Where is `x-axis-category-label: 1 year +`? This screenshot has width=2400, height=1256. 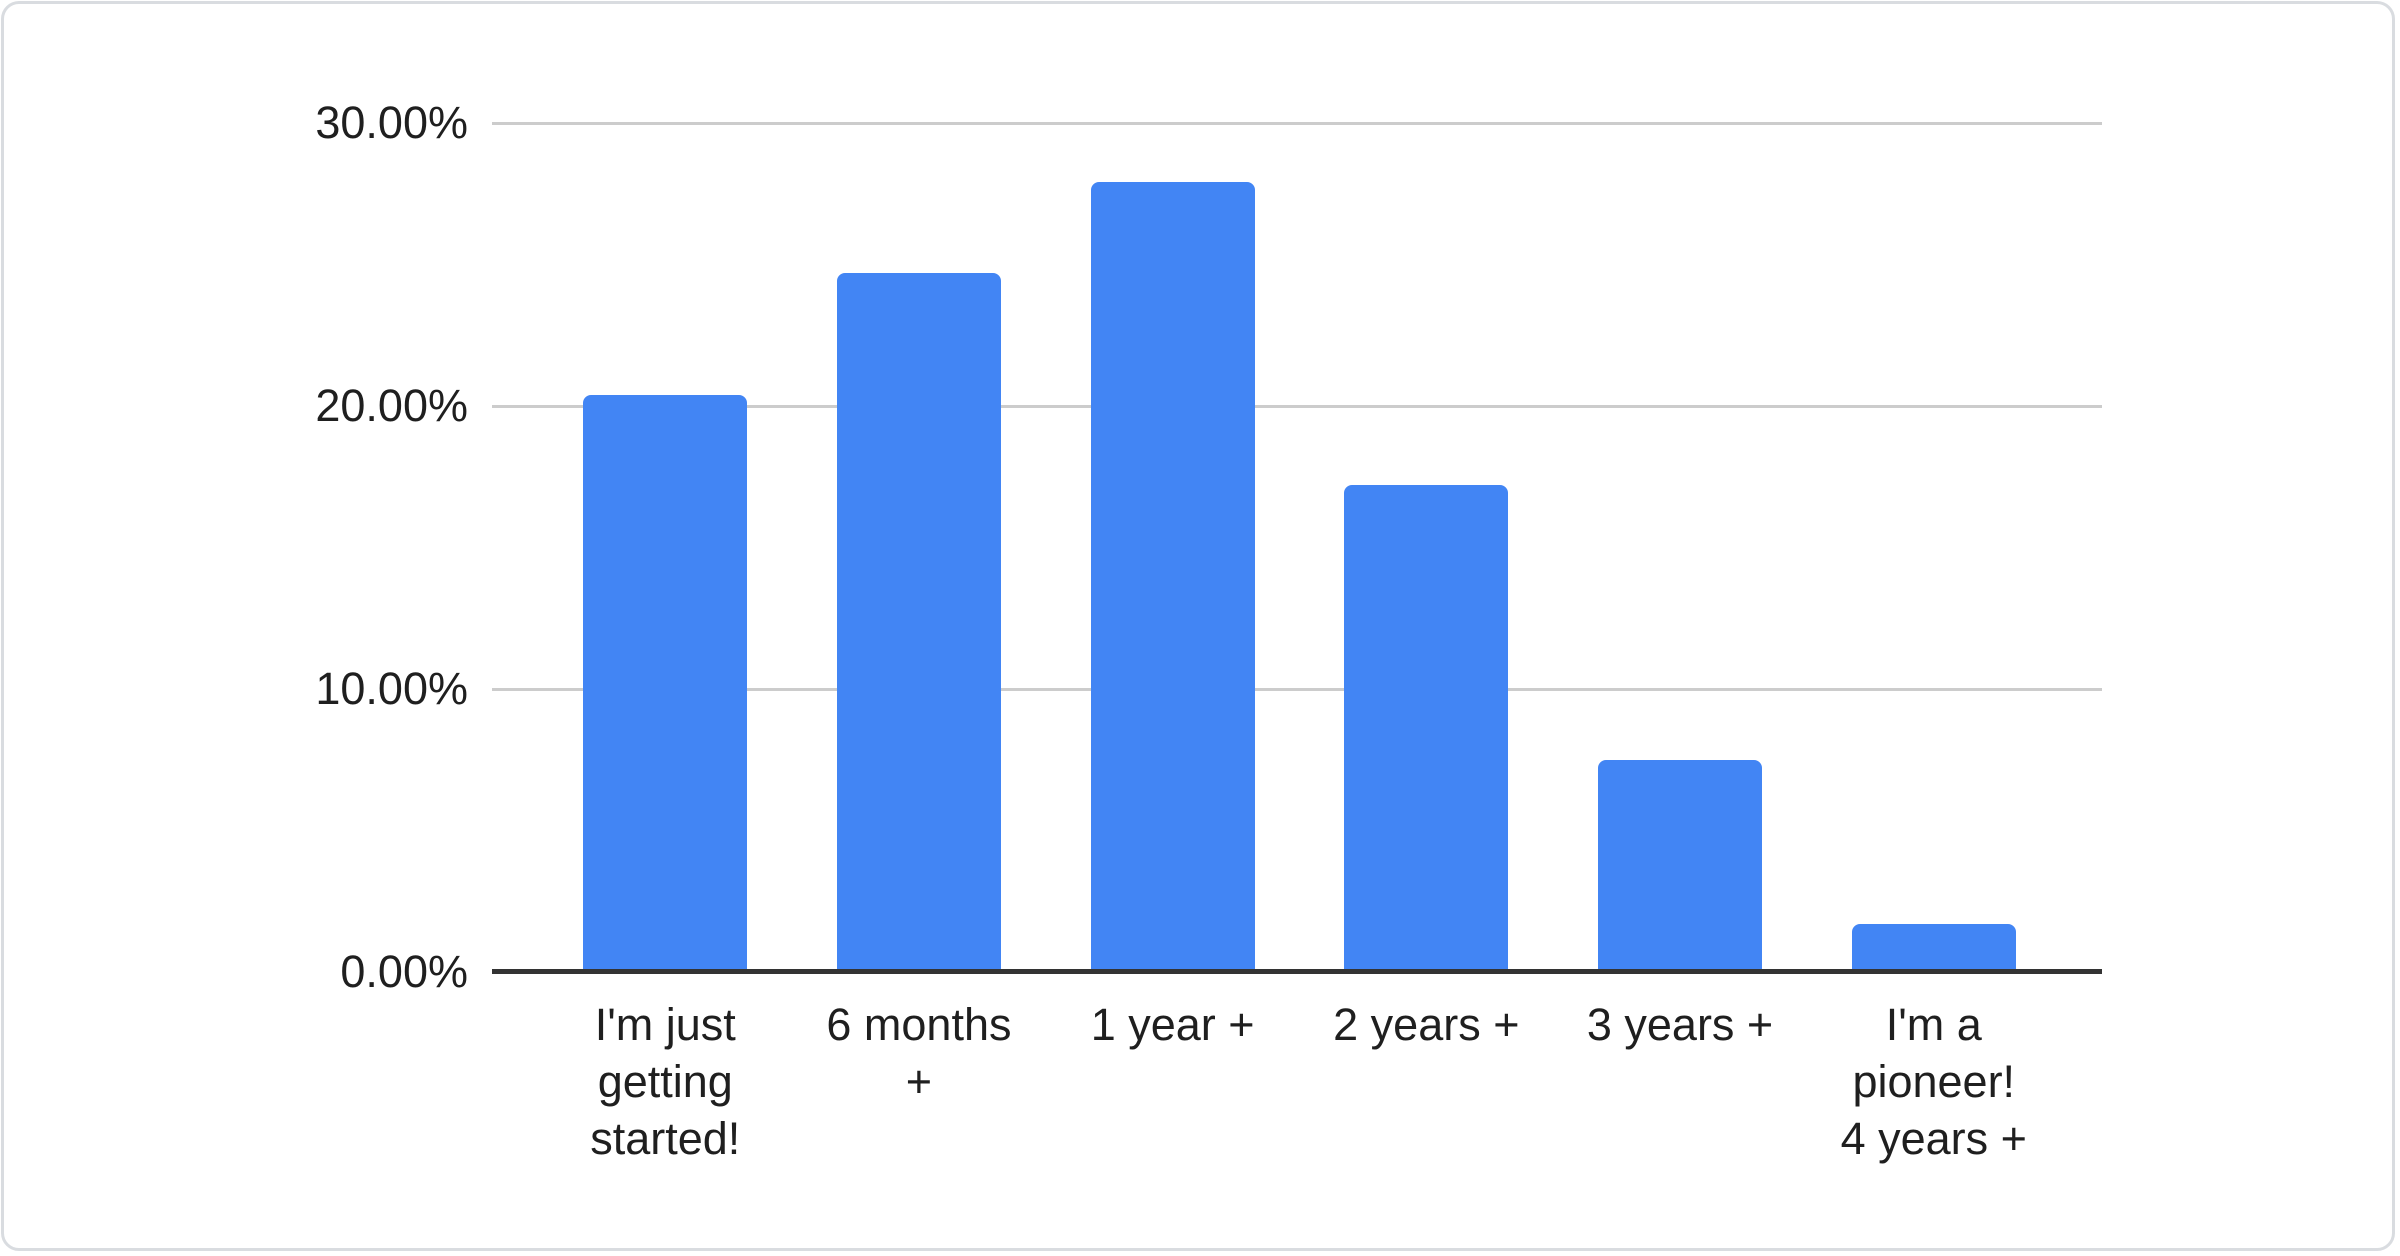
x-axis-category-label: 1 year + is located at coordinates (1173, 1024).